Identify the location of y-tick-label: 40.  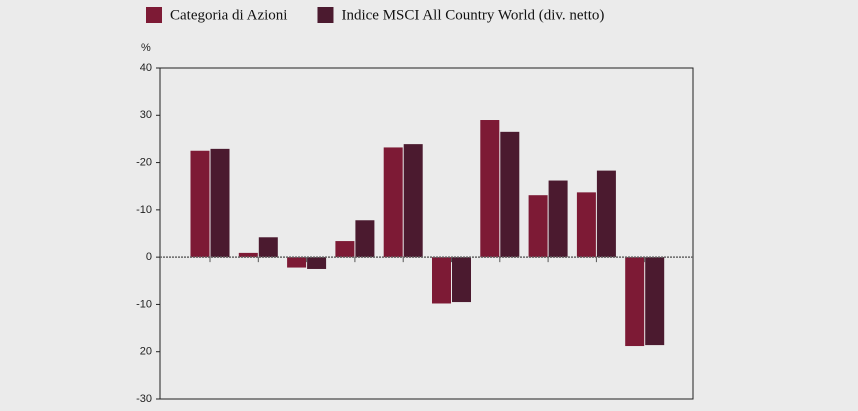
(146, 68).